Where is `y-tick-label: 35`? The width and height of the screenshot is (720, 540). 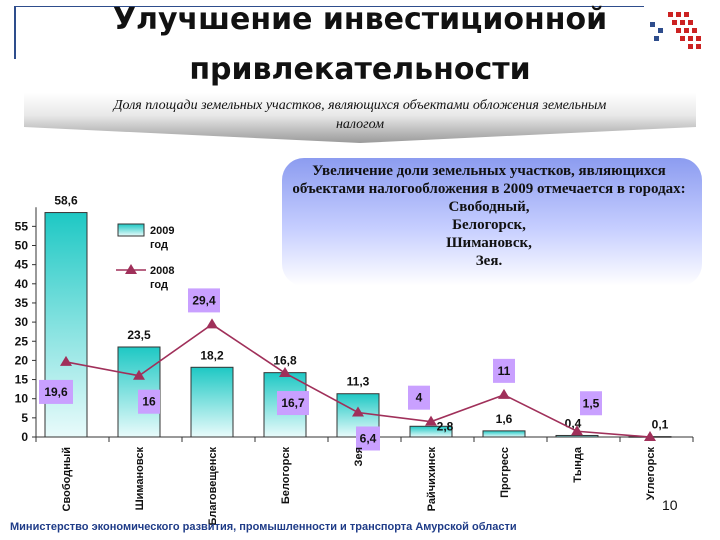 y-tick-label: 35 is located at coordinates (22, 303).